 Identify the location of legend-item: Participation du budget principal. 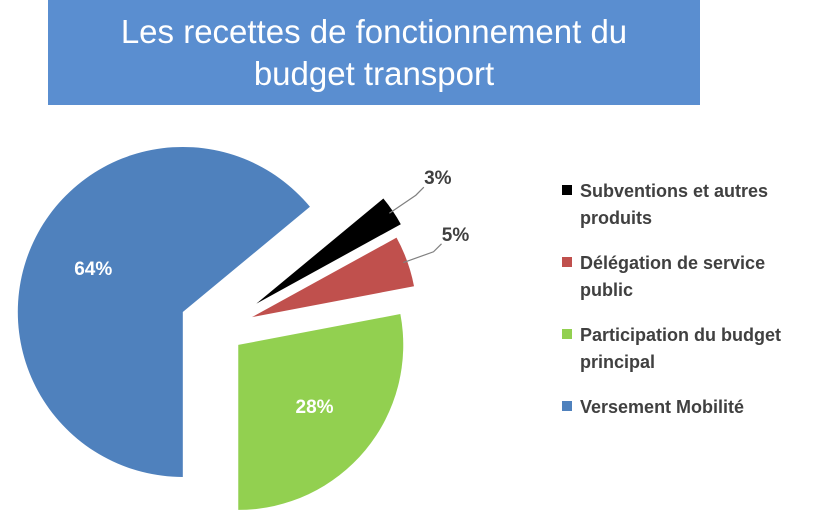
(685, 349).